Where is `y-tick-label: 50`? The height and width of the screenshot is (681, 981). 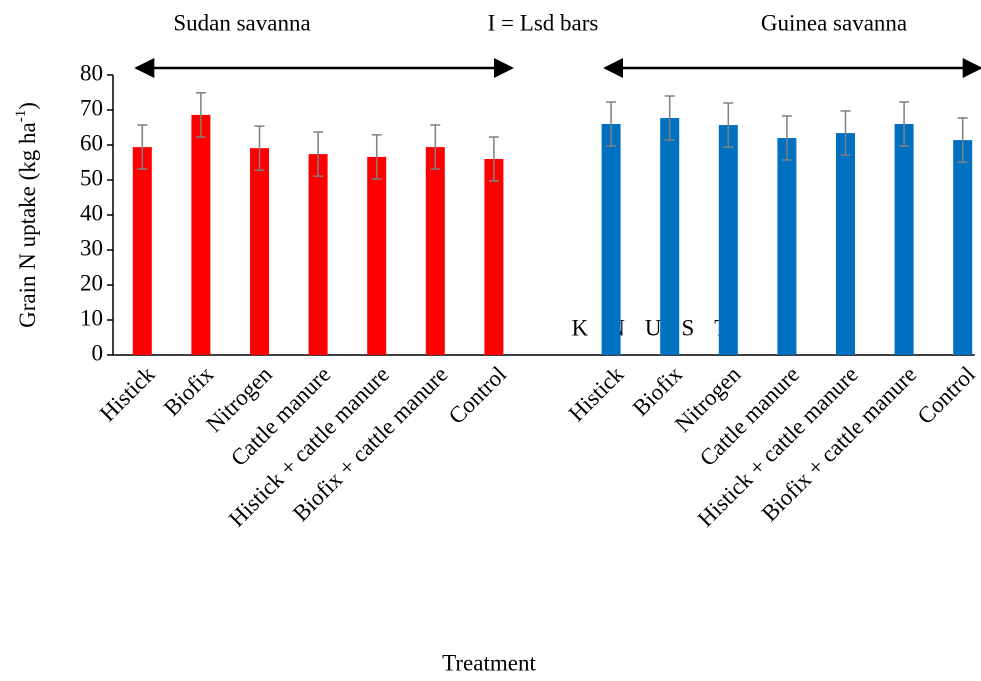 y-tick-label: 50 is located at coordinates (91, 177).